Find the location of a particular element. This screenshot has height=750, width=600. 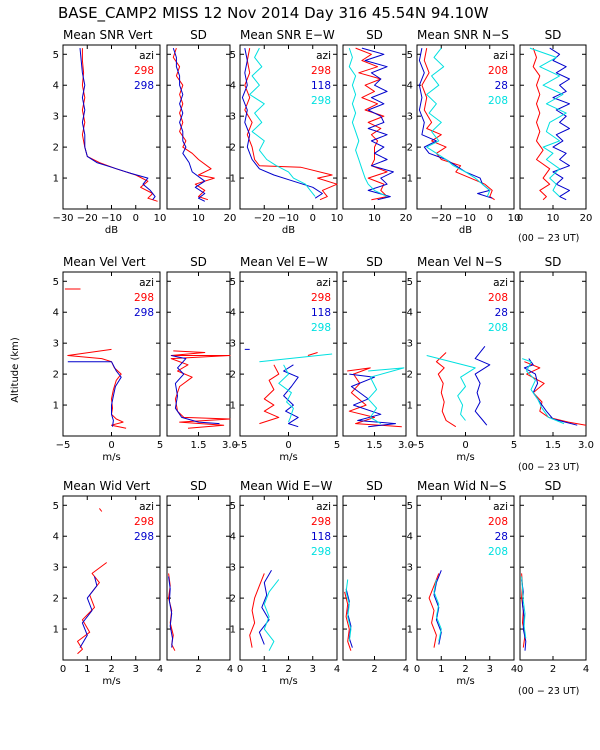

panel-title: Mean Wid Vert is located at coordinates (106, 486).